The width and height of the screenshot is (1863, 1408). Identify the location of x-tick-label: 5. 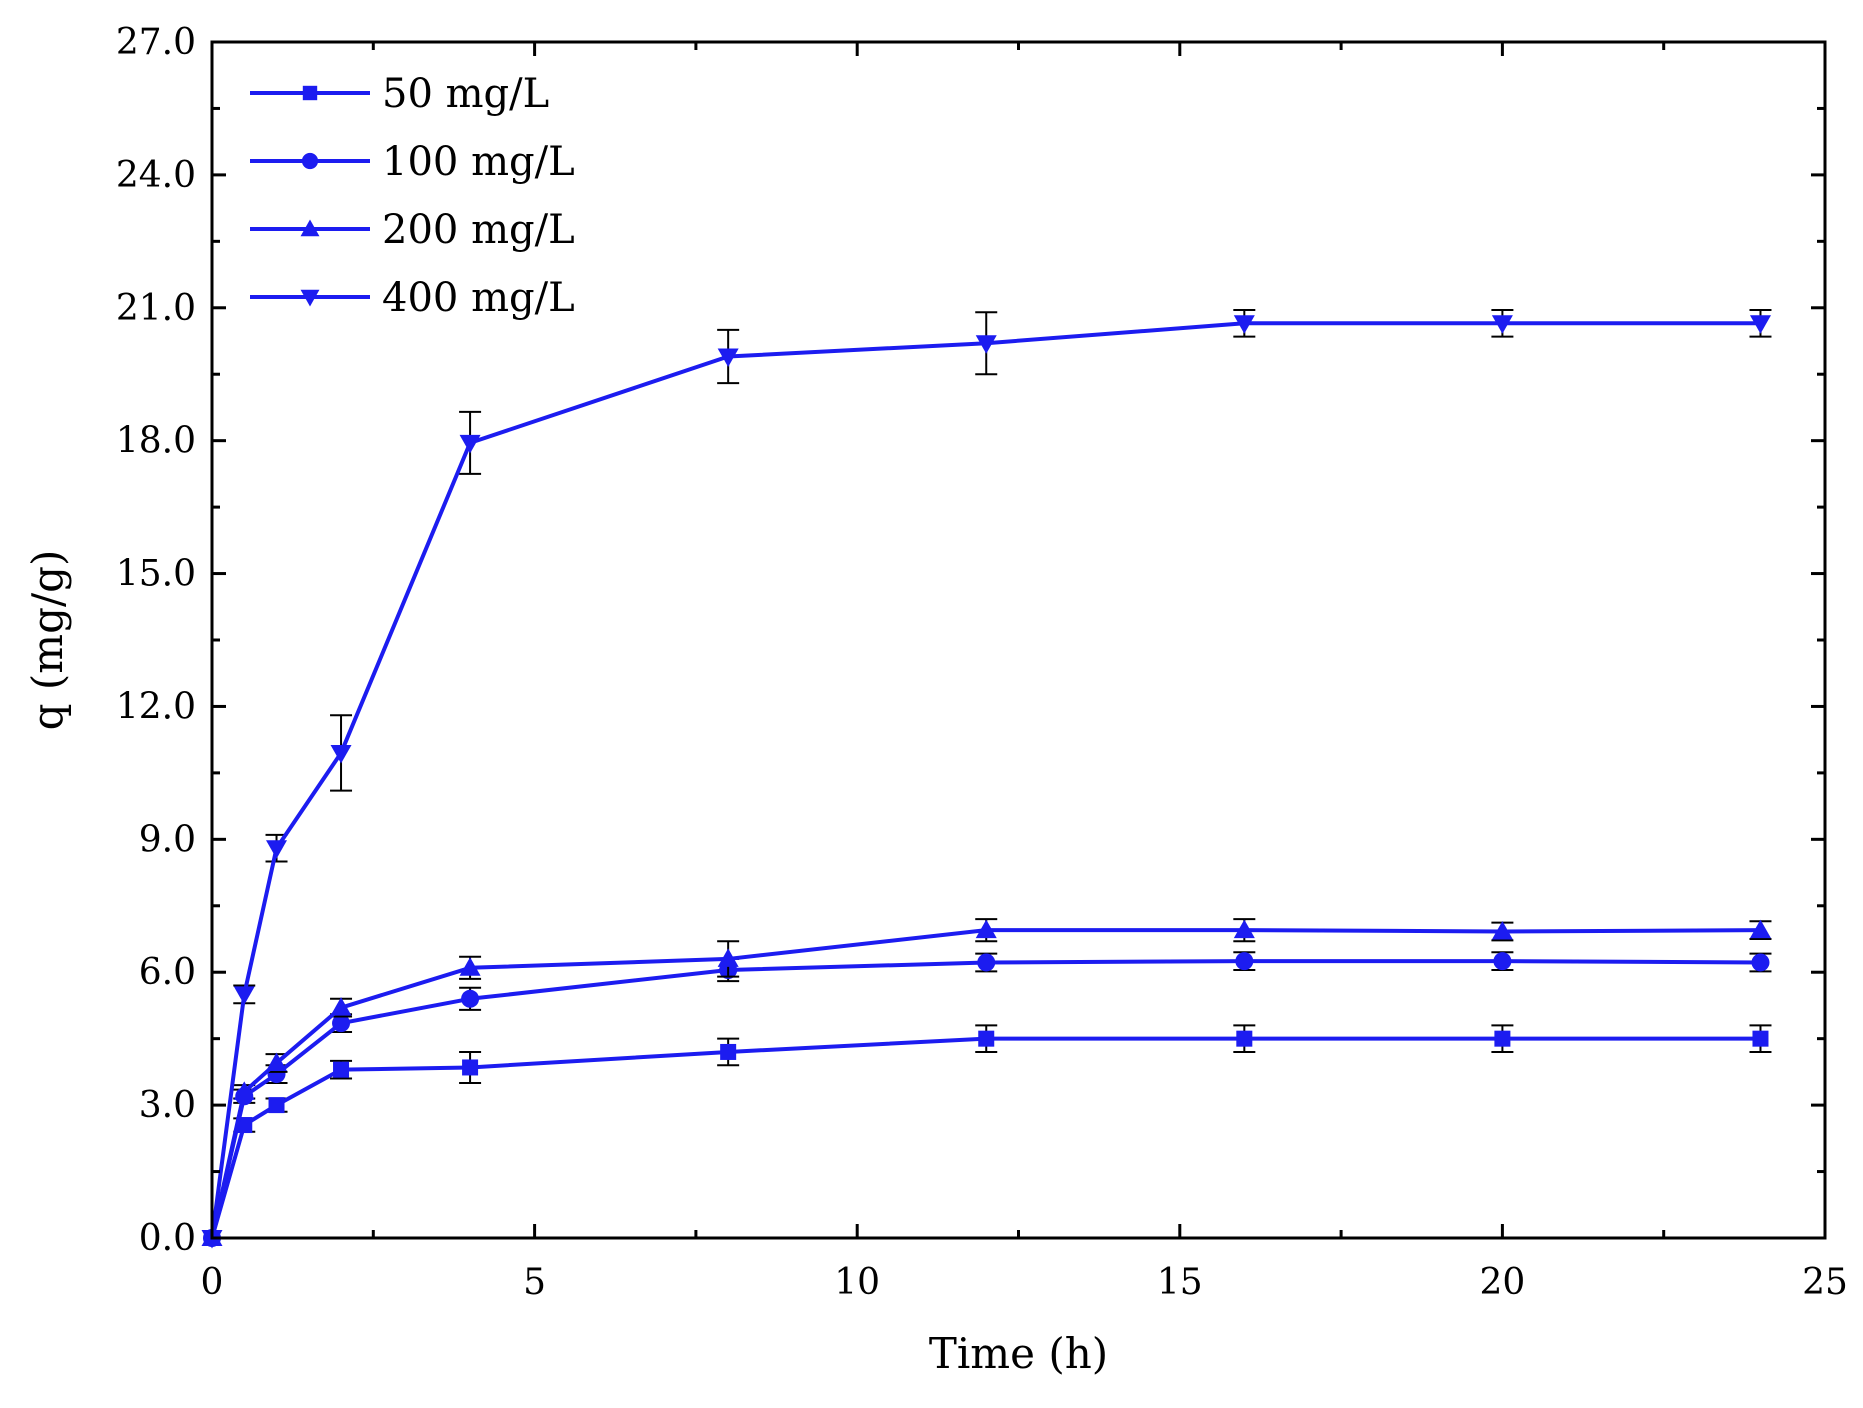
(534, 1282).